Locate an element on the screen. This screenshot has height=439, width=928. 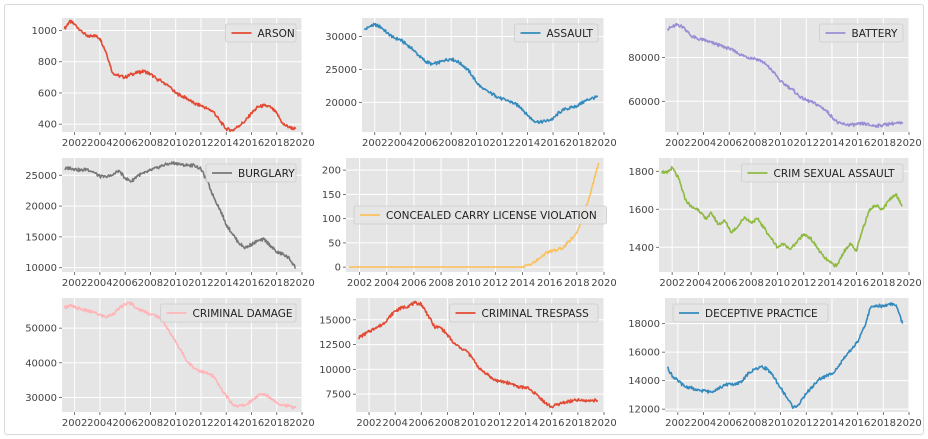
legend-label: CRIMINAL TRESPASS is located at coordinates (536, 314).